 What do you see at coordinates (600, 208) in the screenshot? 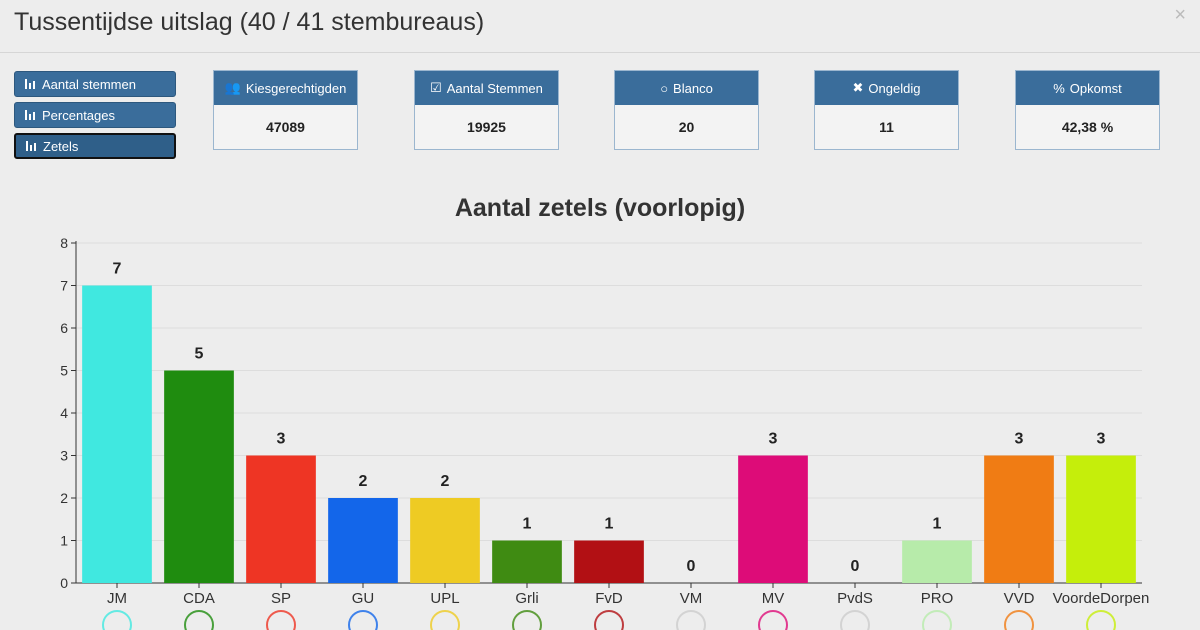
I see `chart-title: Aantal zetels (voorlopig)` at bounding box center [600, 208].